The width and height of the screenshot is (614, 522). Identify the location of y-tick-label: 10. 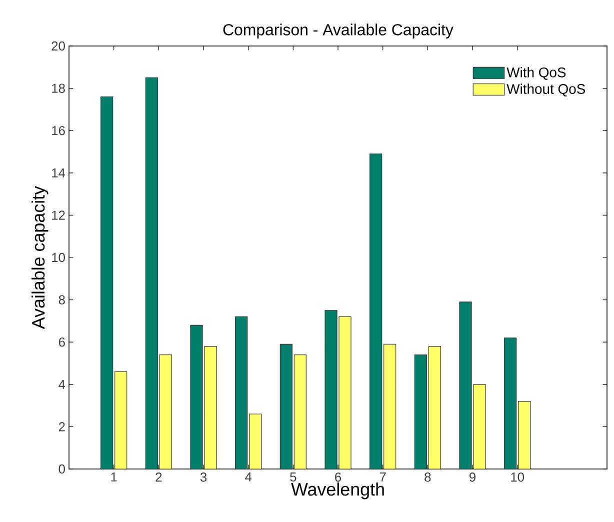
(58, 257).